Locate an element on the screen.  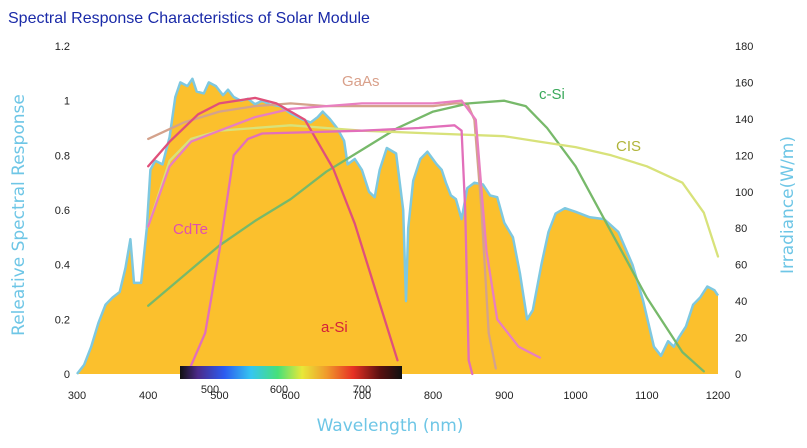
y-tick-label: 0.8 is located at coordinates (62, 156).